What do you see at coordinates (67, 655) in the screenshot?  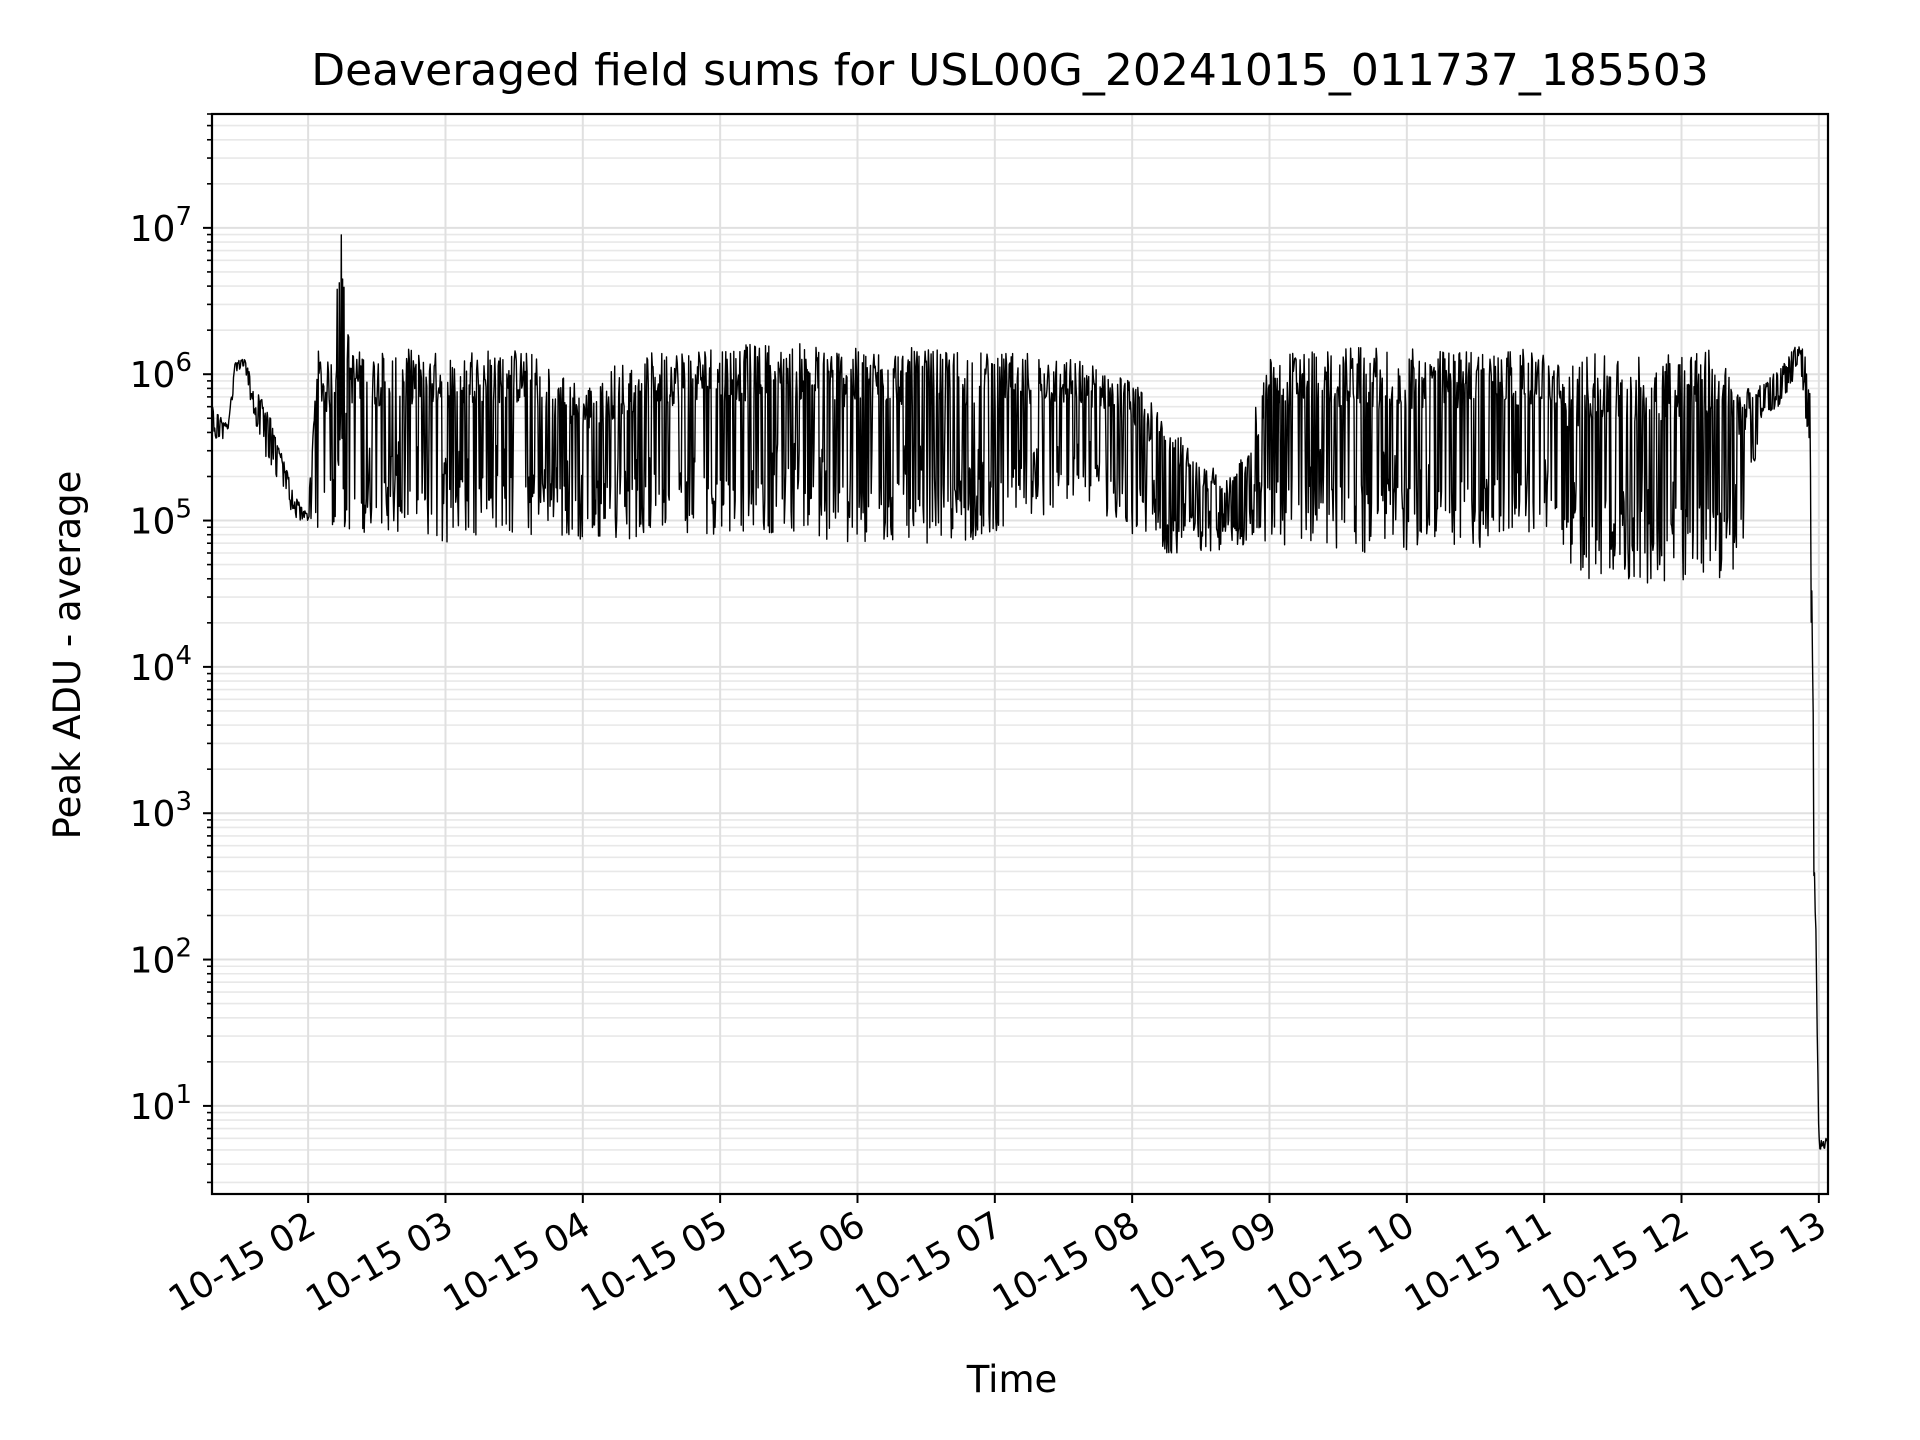 I see `y-axis-label: Peak ADU - average` at bounding box center [67, 655].